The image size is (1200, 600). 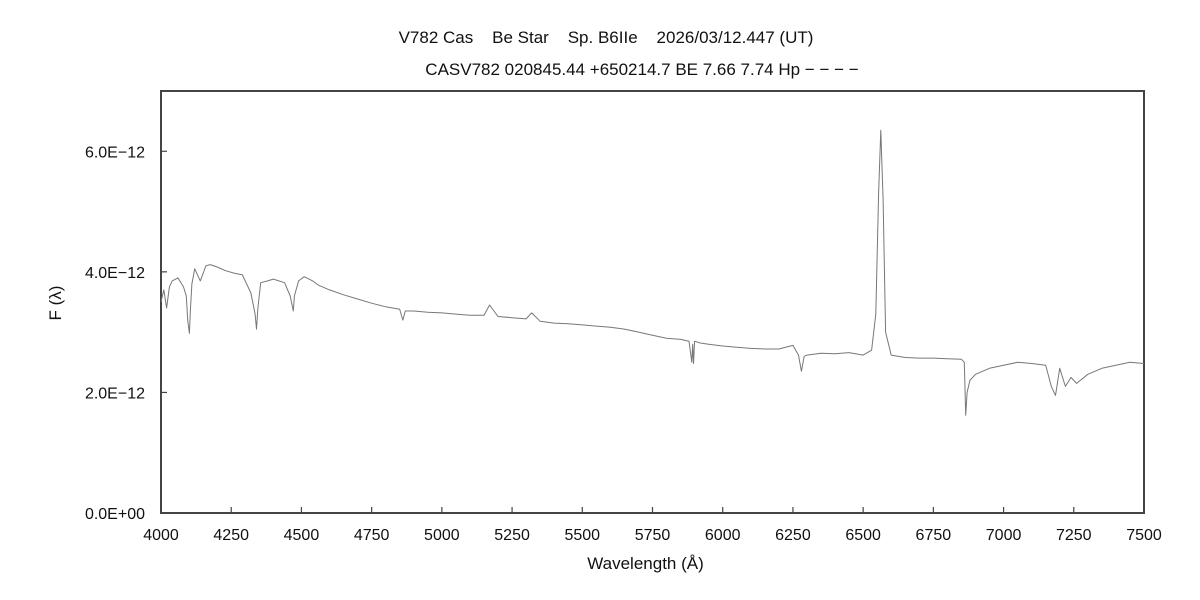 I want to click on x-tick-label: 5250, so click(x=512, y=535).